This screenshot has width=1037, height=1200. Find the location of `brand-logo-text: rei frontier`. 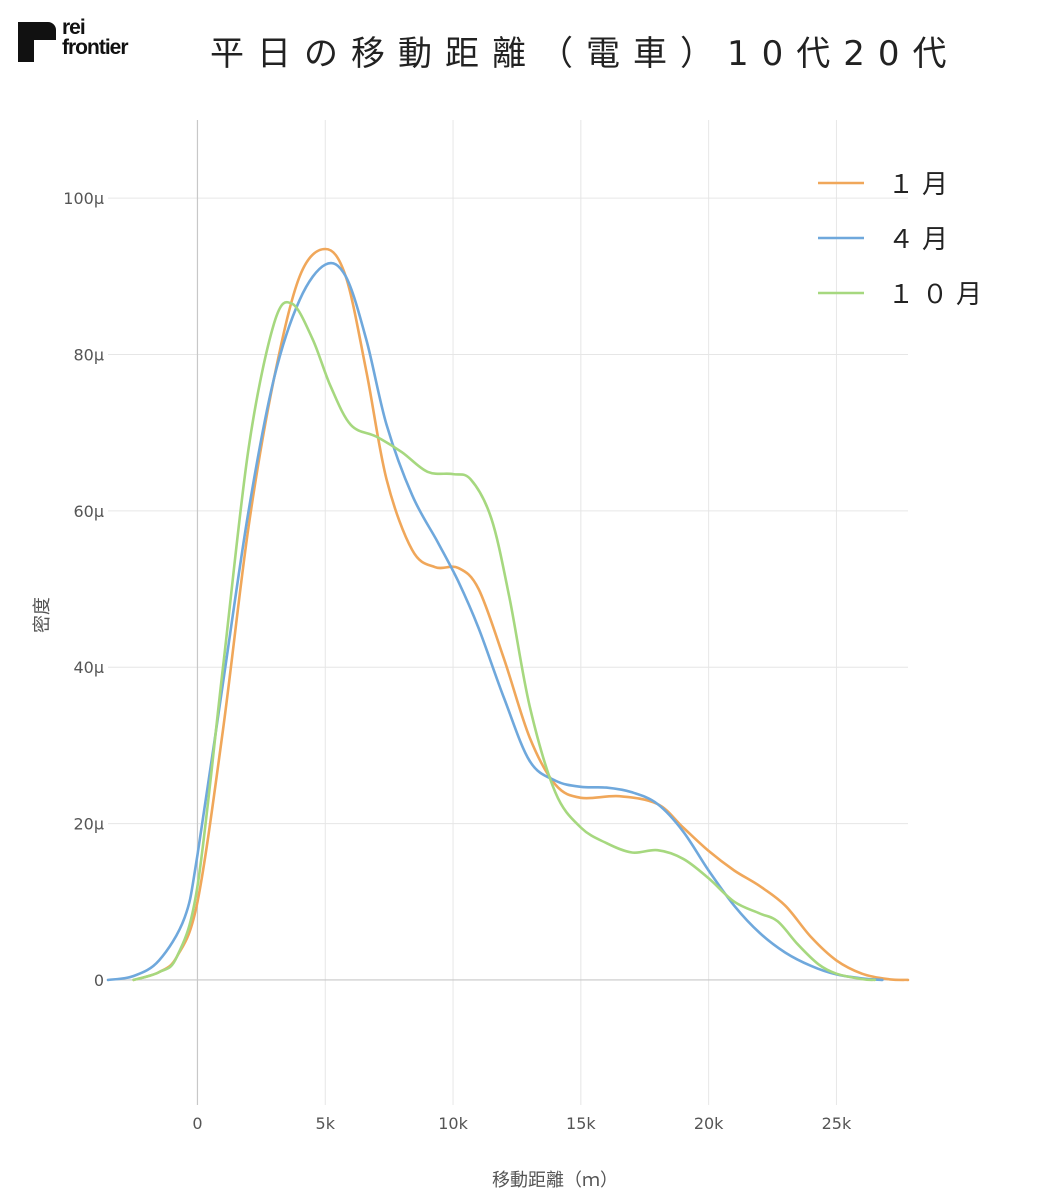

brand-logo-text: rei frontier is located at coordinates (95, 37).